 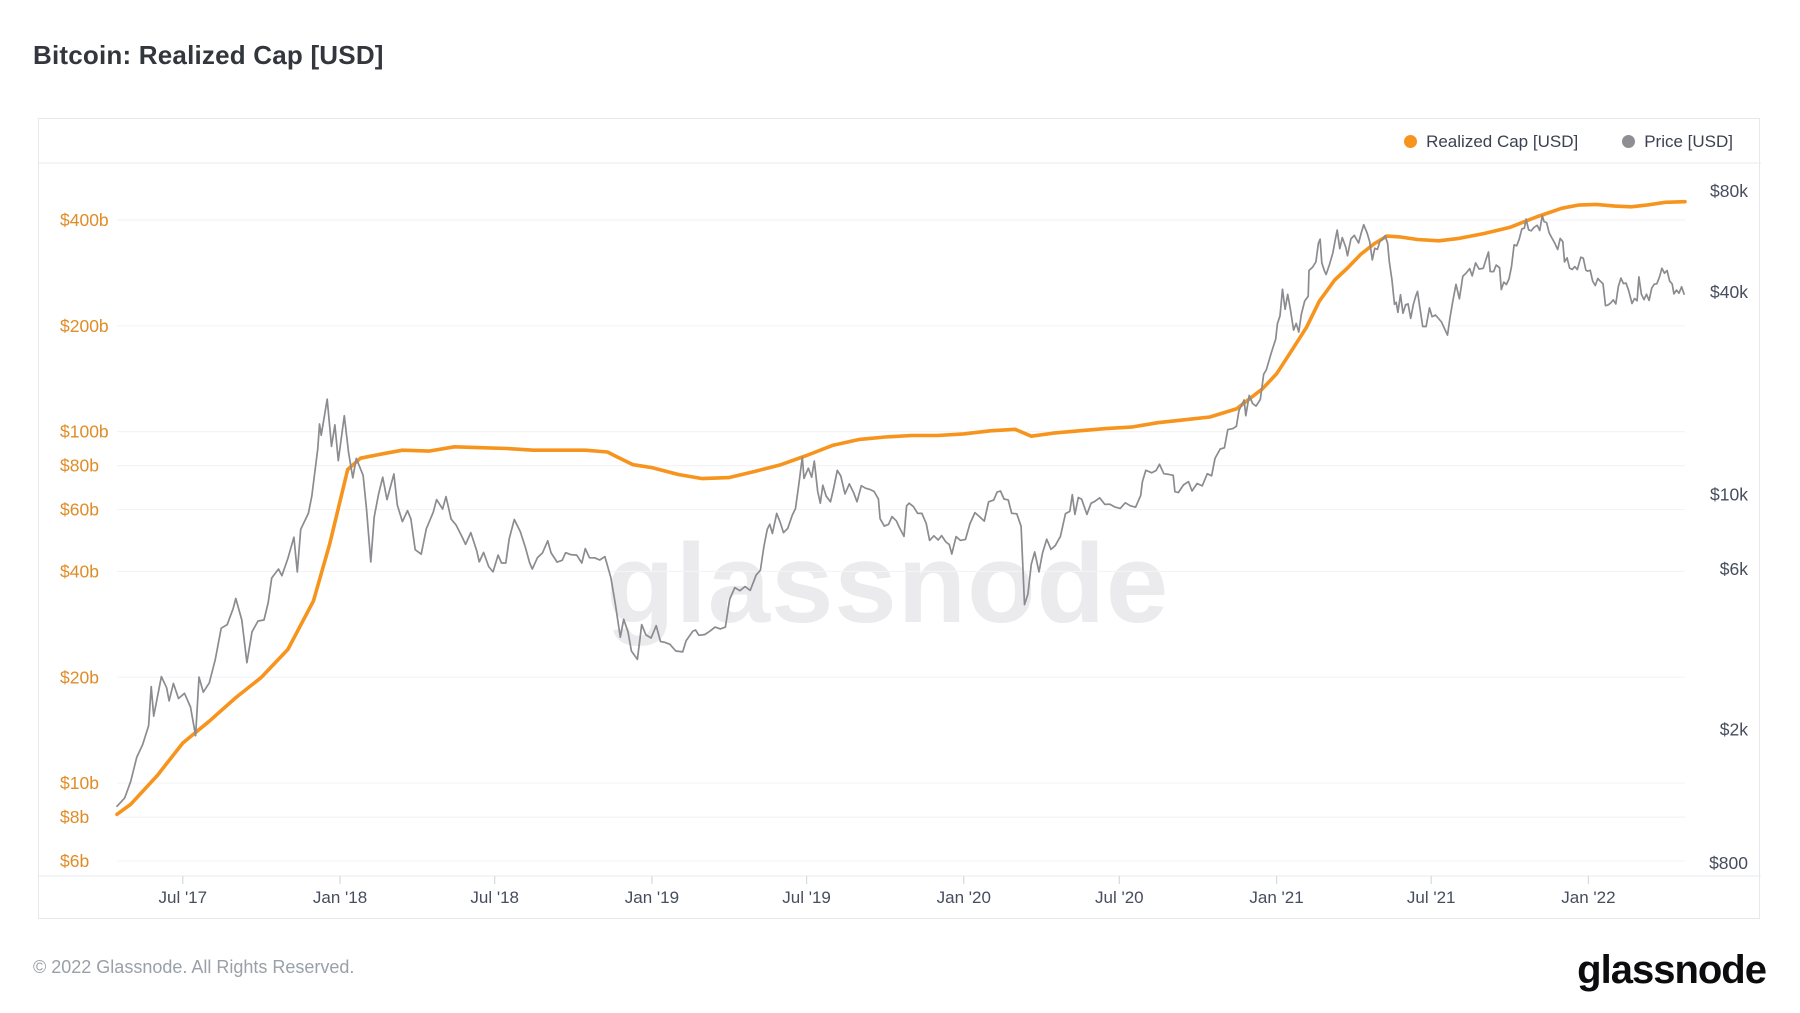 What do you see at coordinates (494, 897) in the screenshot?
I see `x-tick-label: Jul '18` at bounding box center [494, 897].